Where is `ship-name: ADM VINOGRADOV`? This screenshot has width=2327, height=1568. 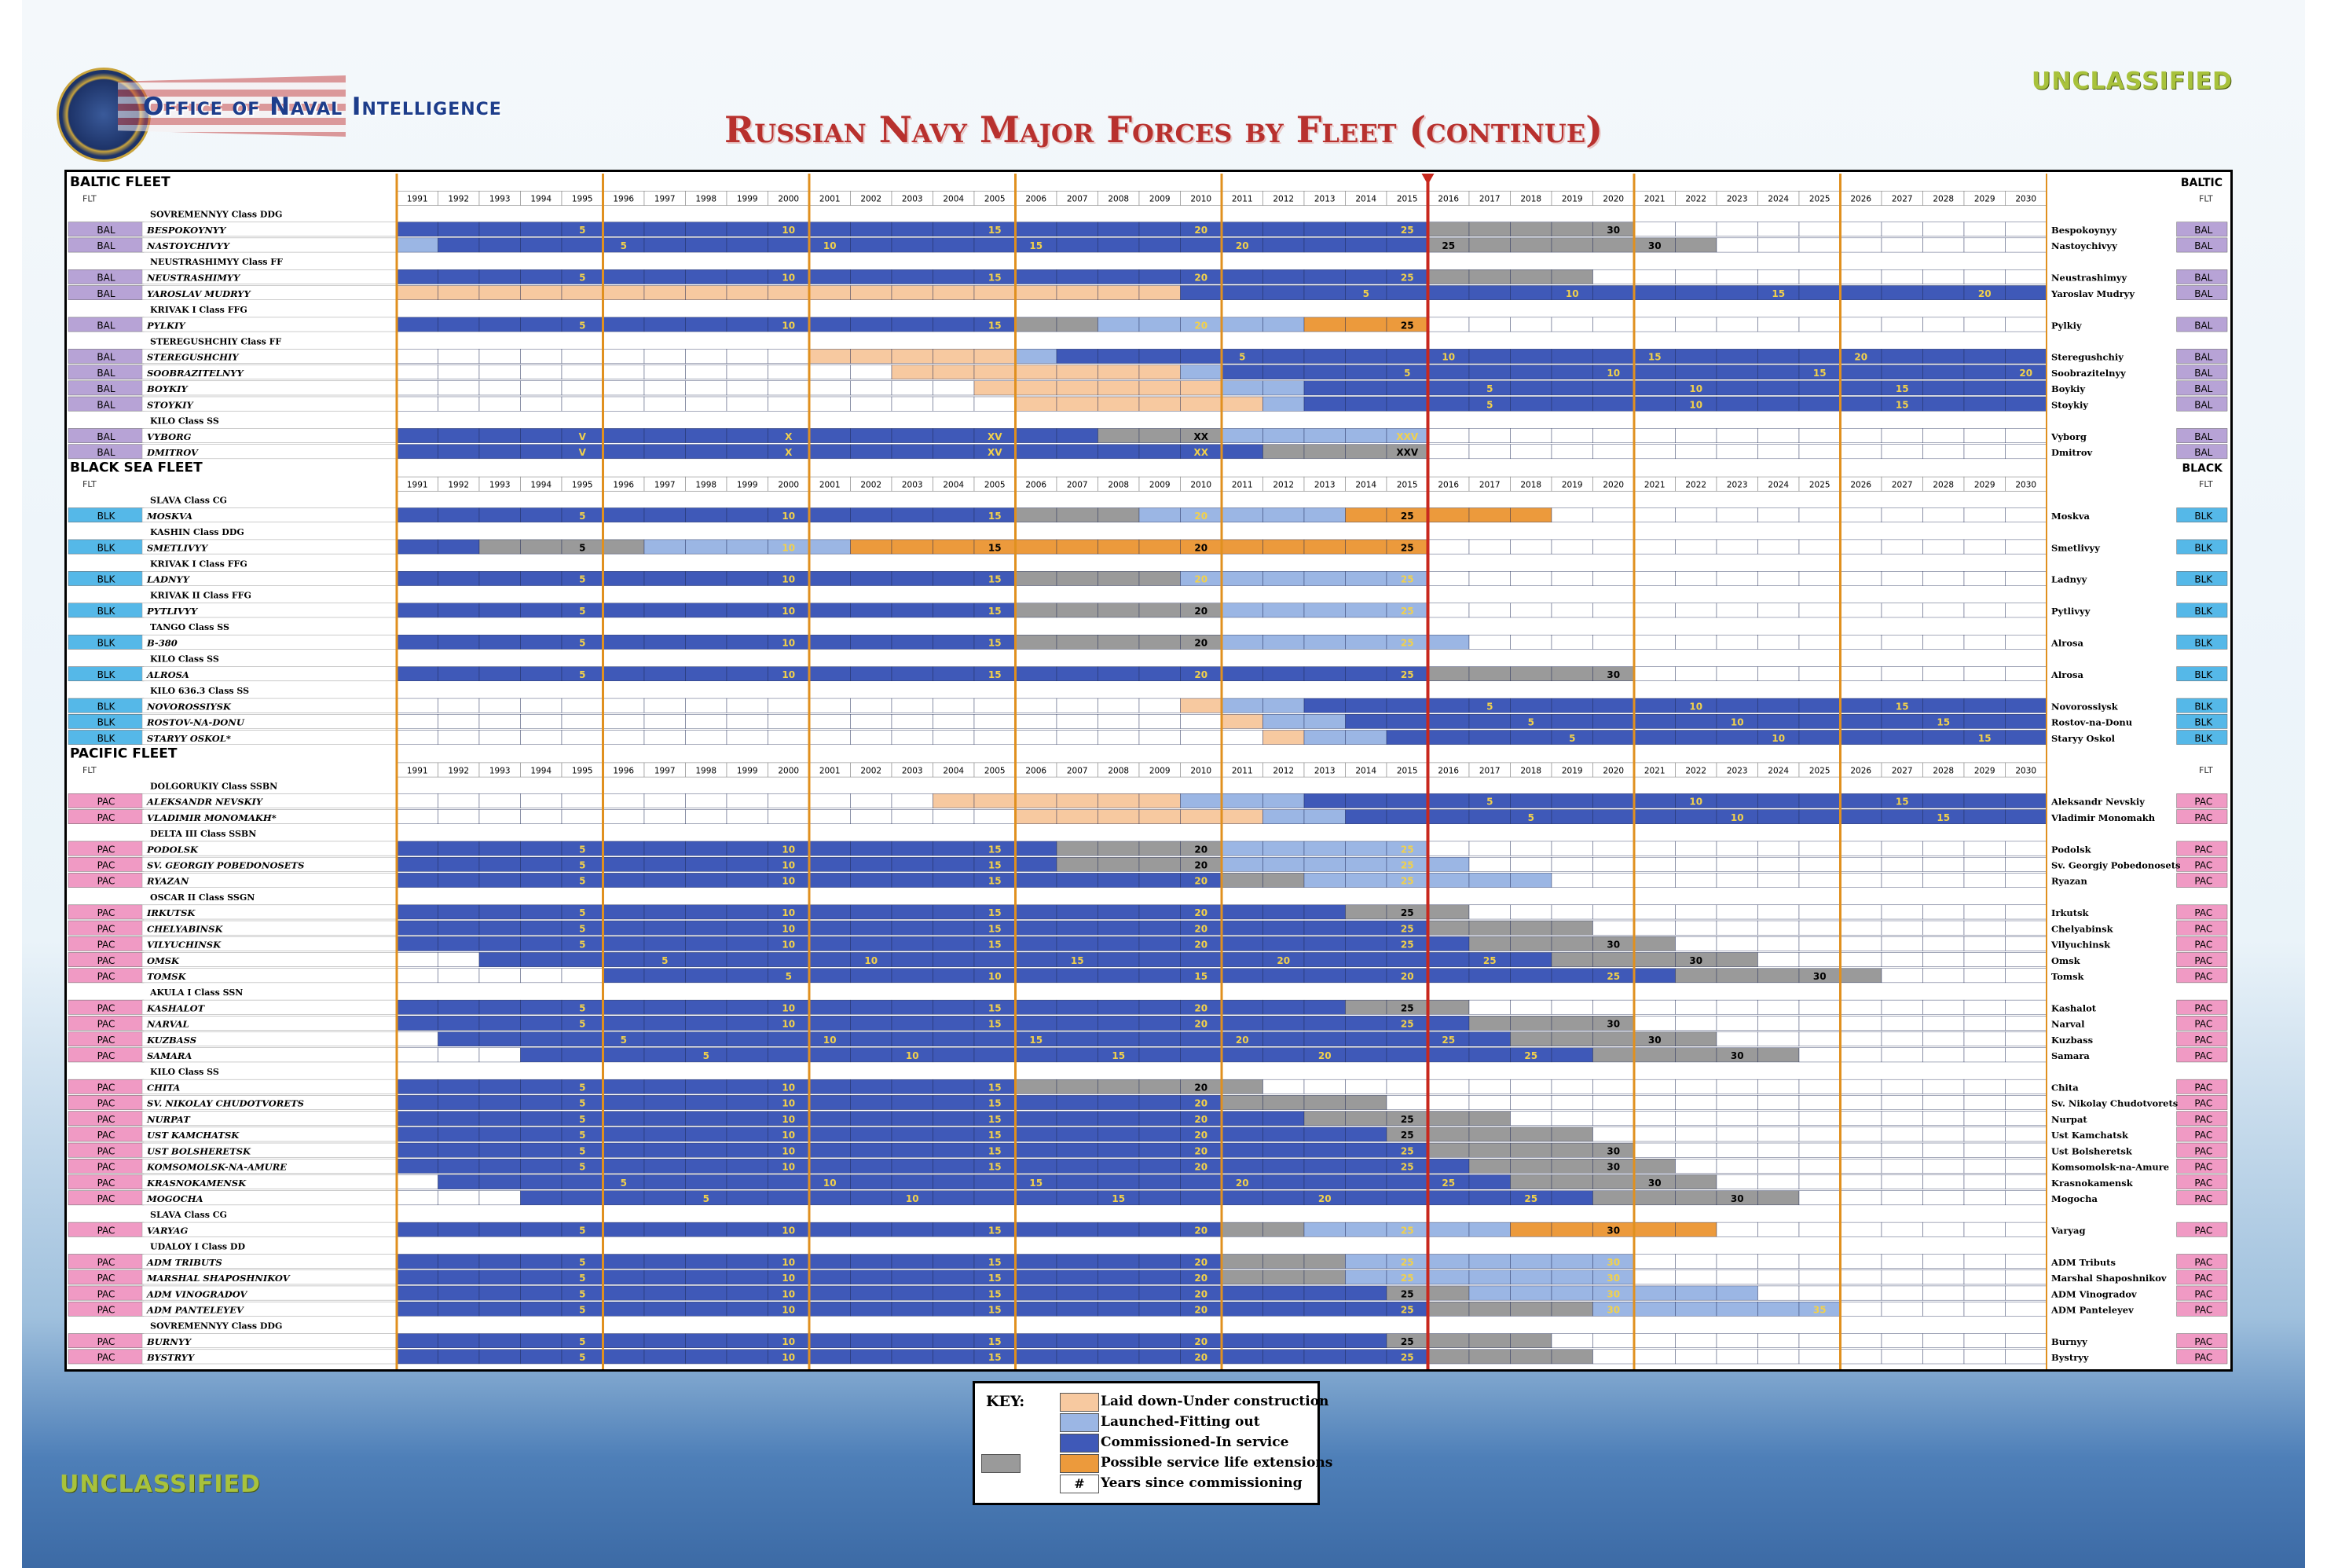
ship-name: ADM VINOGRADOV is located at coordinates (197, 1293).